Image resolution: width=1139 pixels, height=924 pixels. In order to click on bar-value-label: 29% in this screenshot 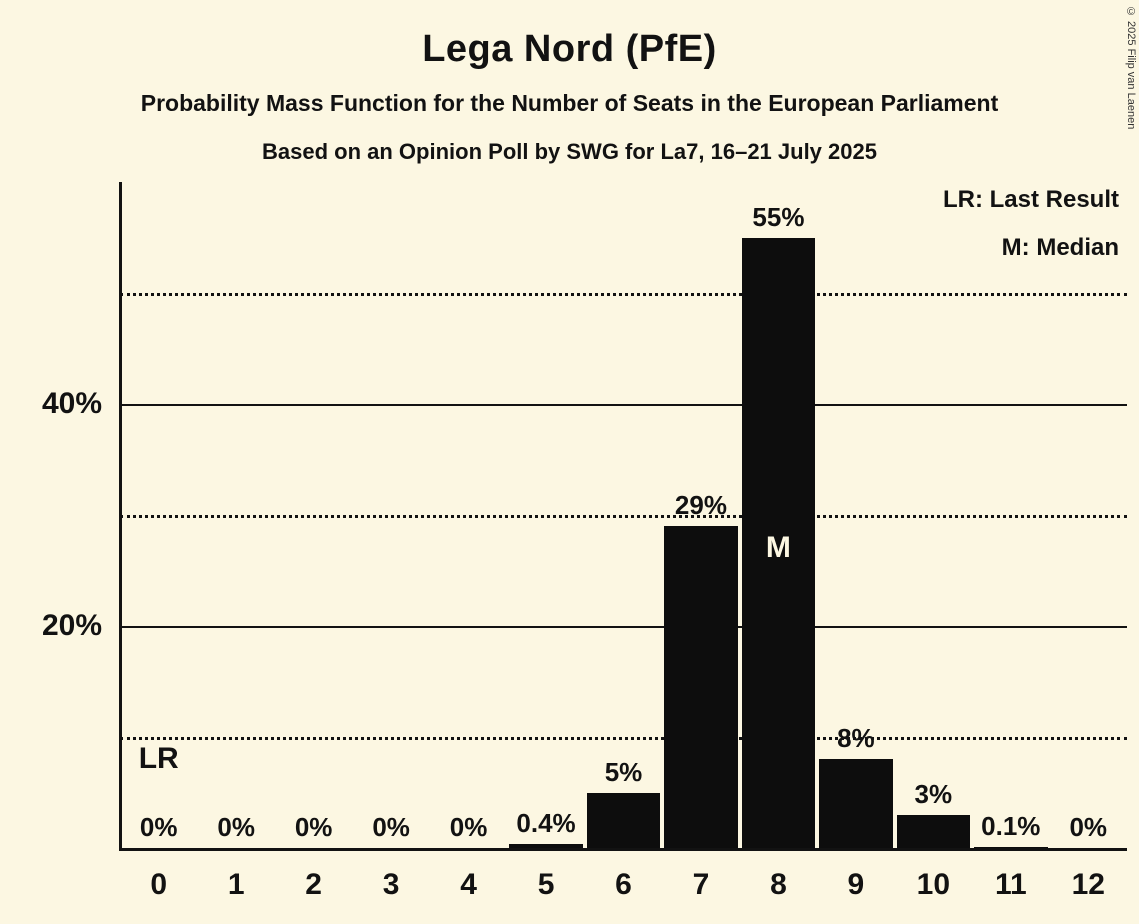, I will do `click(700, 505)`.